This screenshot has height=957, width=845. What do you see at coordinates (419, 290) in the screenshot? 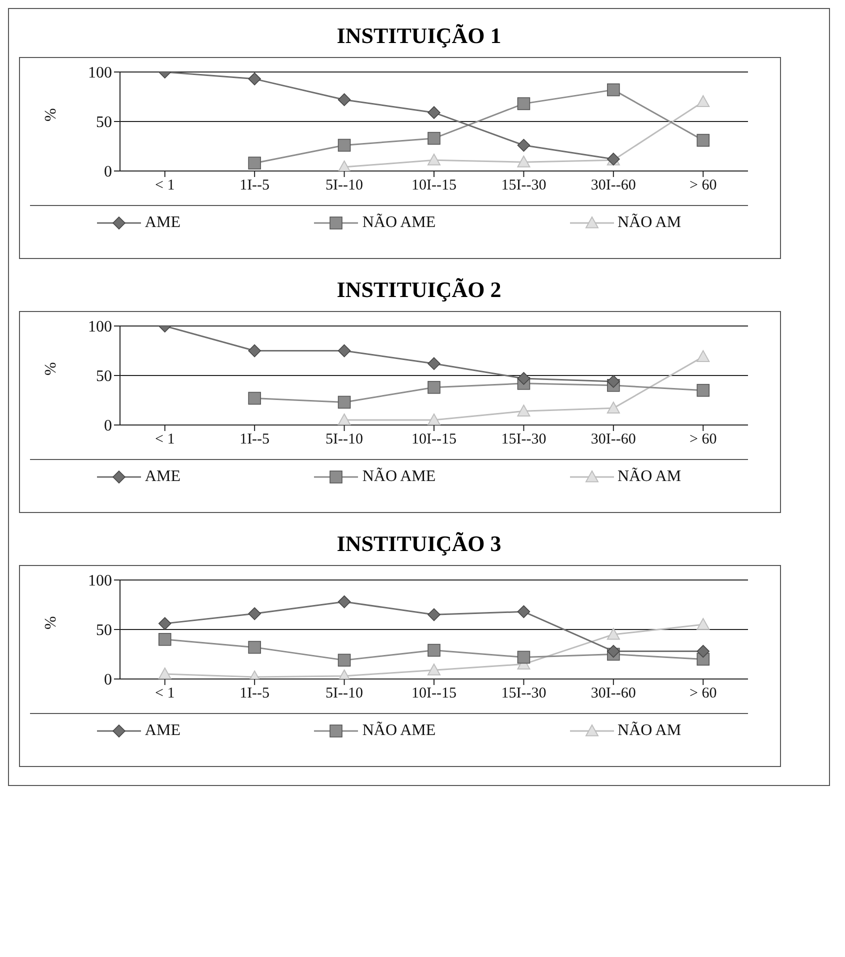
I see `chart-title: INSTITUIÇÃO 2` at bounding box center [419, 290].